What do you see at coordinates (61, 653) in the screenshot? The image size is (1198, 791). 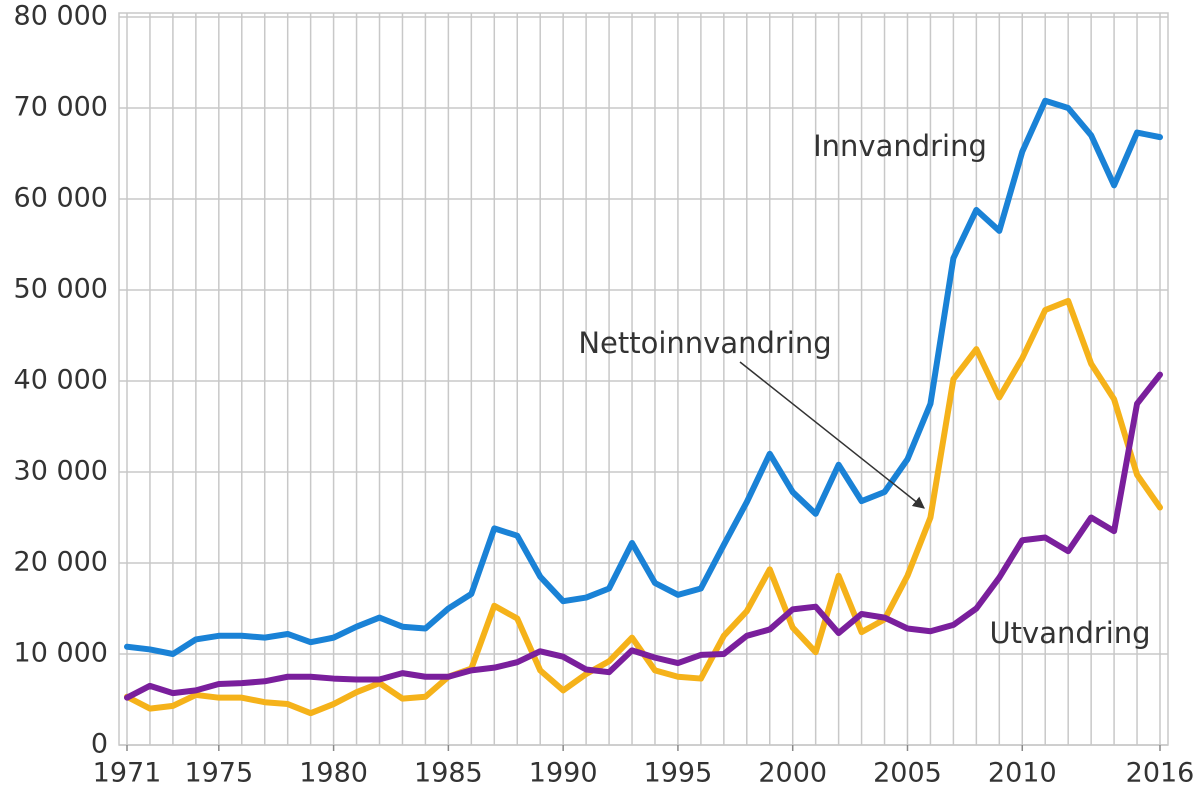 I see `y-tick-label: 10 000` at bounding box center [61, 653].